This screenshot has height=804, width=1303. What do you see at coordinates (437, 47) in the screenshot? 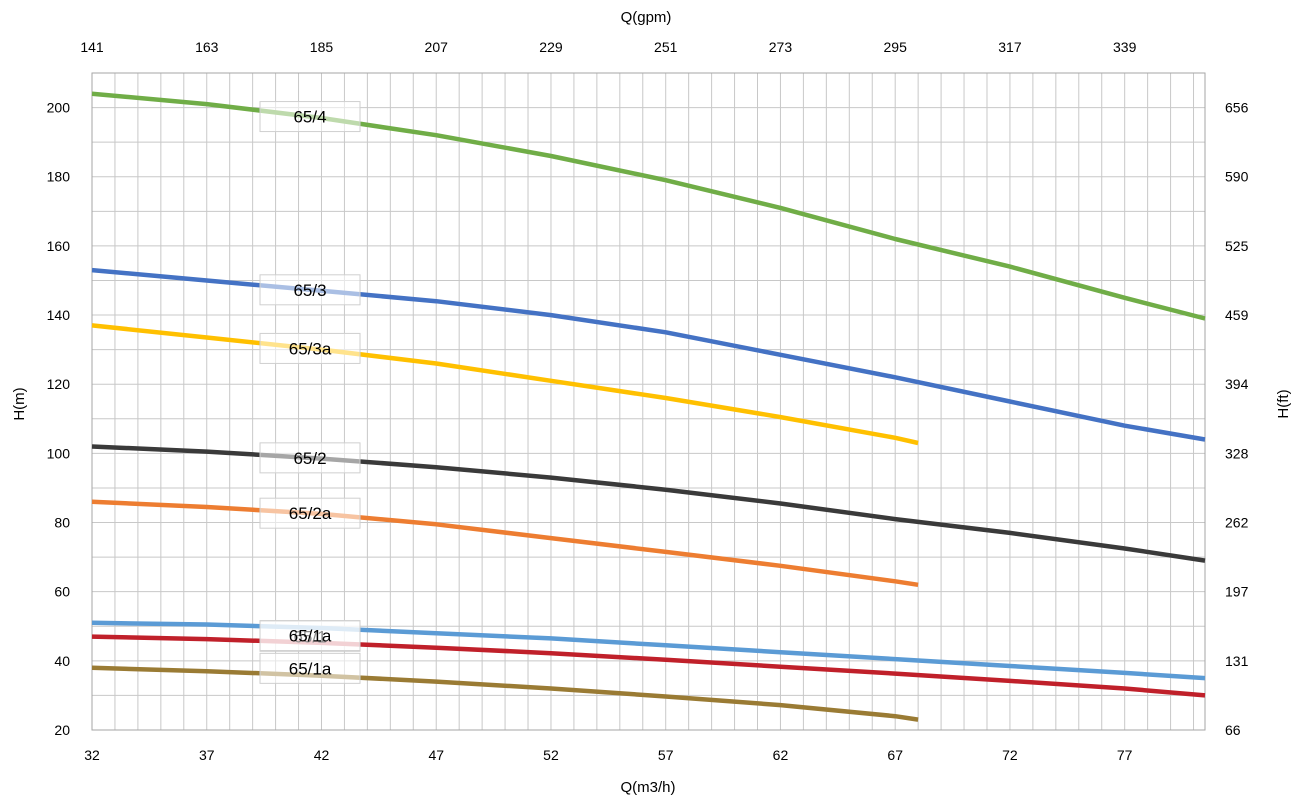
I see `x-top-tick-label: 207` at bounding box center [437, 47].